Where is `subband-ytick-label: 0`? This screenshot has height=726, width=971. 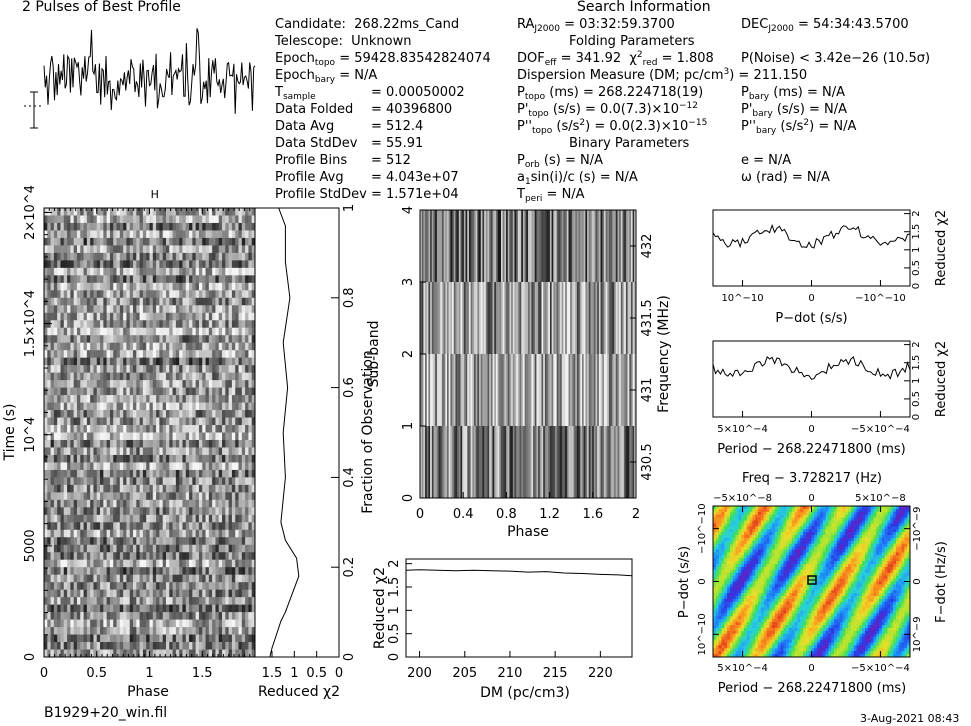
subband-ytick-label: 0 is located at coordinates (408, 498).